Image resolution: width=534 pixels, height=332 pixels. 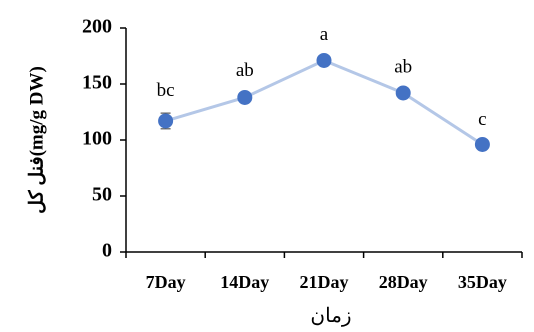 I want to click on data-label: bc, so click(x=166, y=90).